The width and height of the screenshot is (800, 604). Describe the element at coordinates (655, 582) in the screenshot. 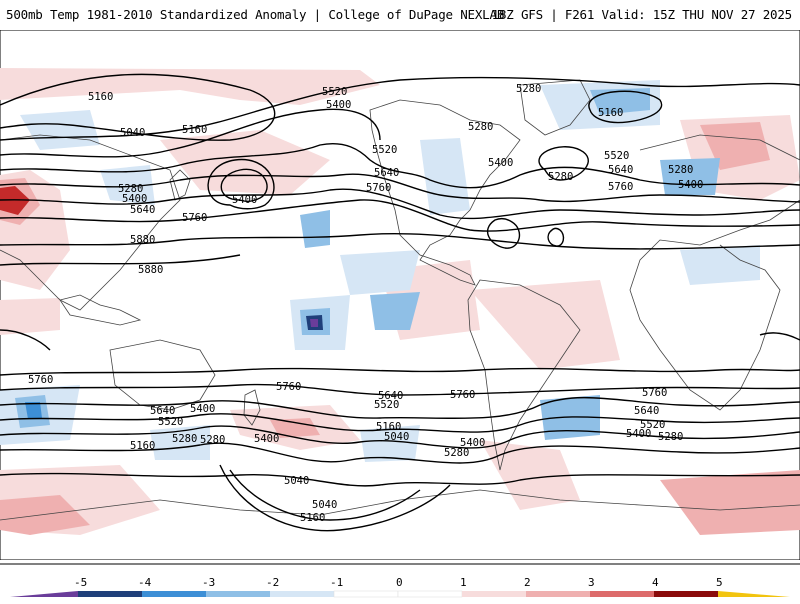

I see `colorbar-tick-label: 4` at that location.